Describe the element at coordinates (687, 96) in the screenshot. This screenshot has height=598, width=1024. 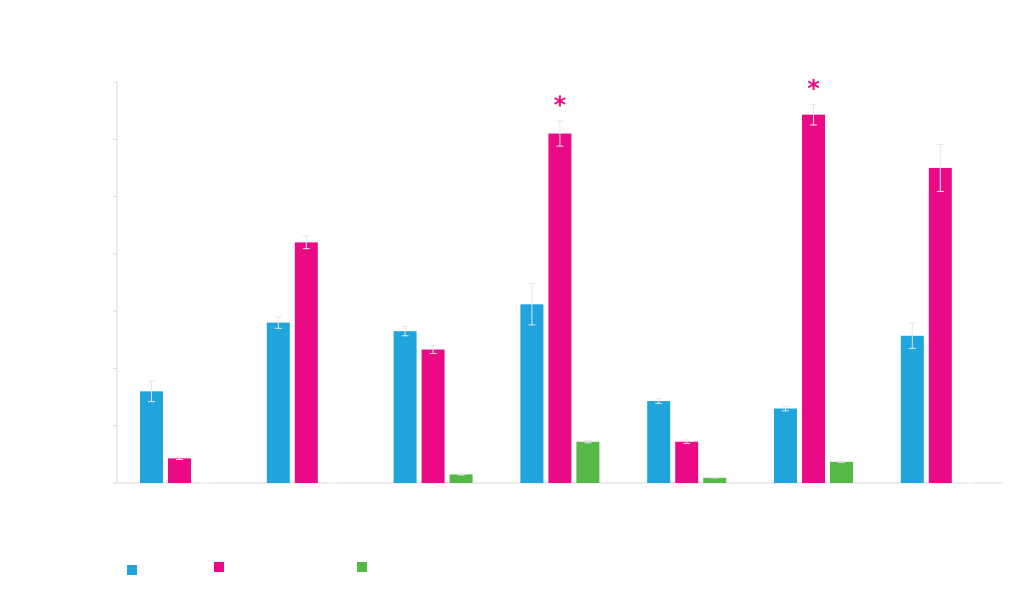
I see `annotations-group: **` at that location.